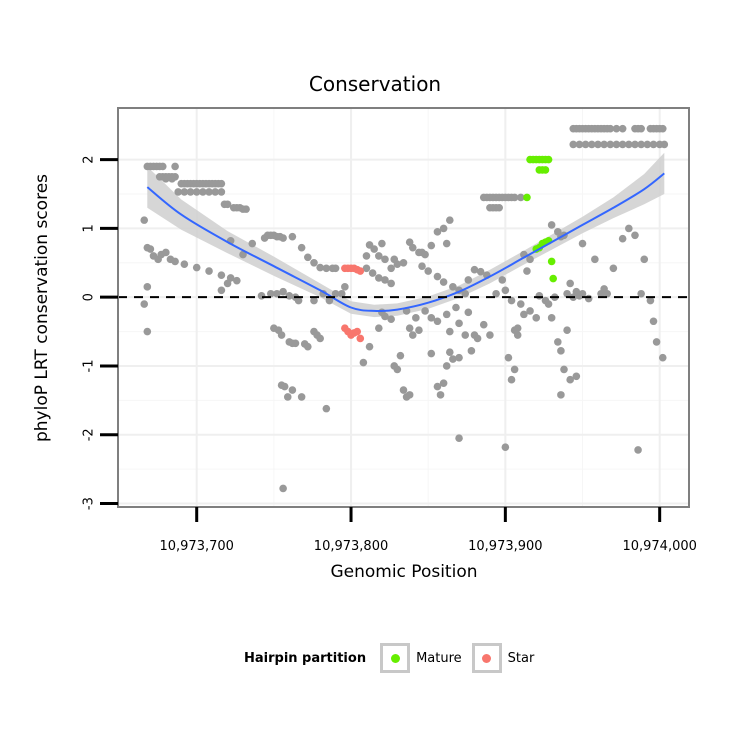 This screenshot has width=750, height=750. Describe the element at coordinates (487, 658) in the screenshot. I see `legend-dot-star` at that location.